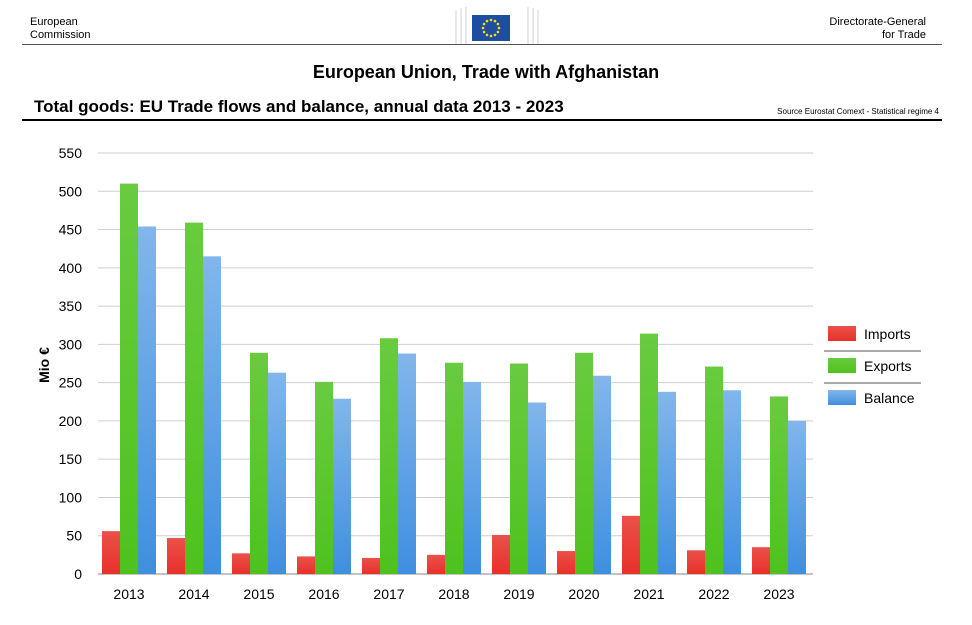 This screenshot has width=972, height=625. I want to click on subtitle-divider, so click(482, 120).